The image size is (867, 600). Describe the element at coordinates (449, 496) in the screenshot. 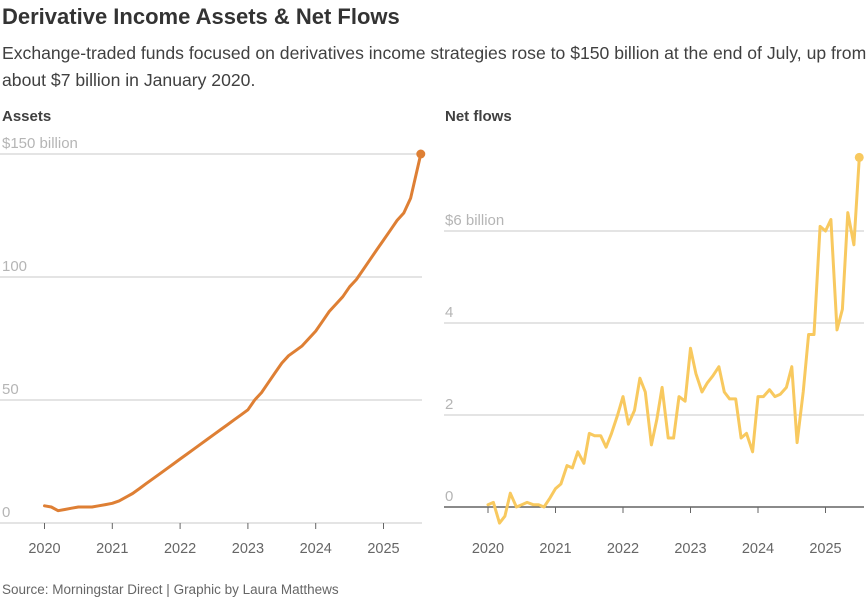

I see `flows-y-tick-label: 0` at that location.